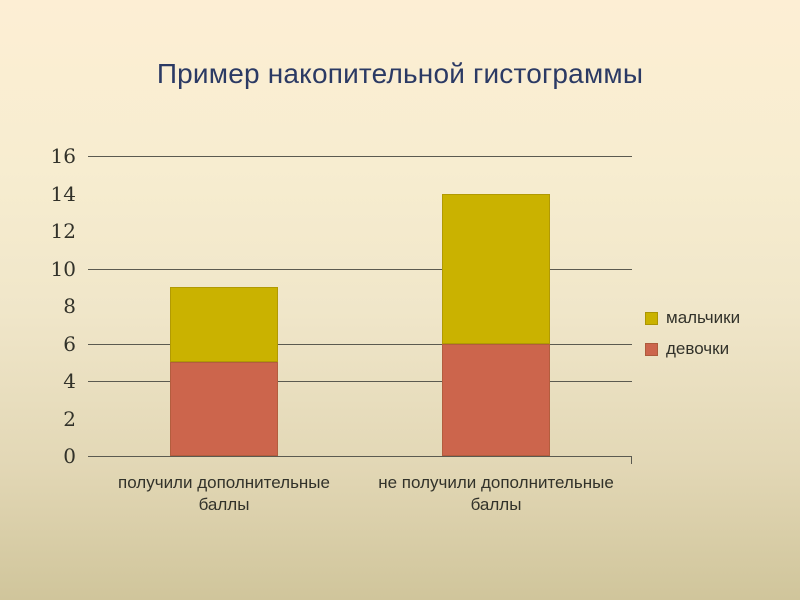 This screenshot has width=800, height=600. Describe the element at coordinates (703, 317) in the screenshot. I see `legend-label: мальчики` at that location.